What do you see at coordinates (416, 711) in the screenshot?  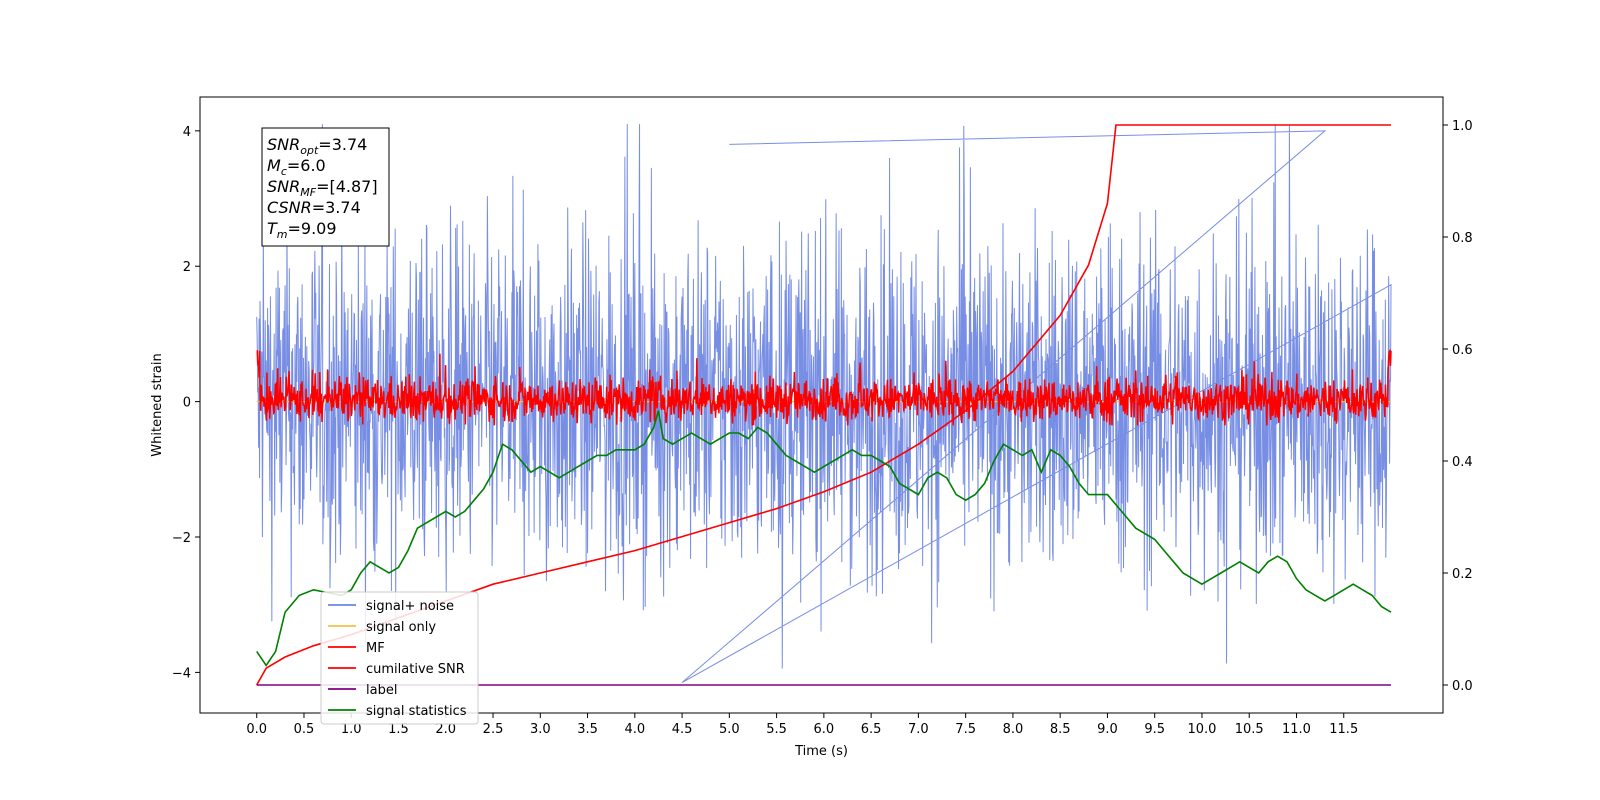 I see `legend-entry-label: signal statistics` at bounding box center [416, 711].